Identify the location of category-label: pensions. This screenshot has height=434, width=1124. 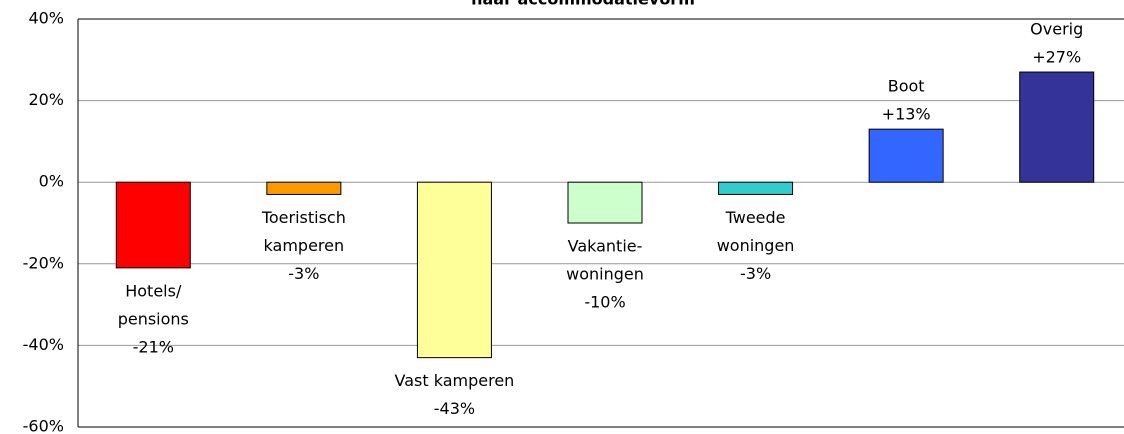
(153, 318).